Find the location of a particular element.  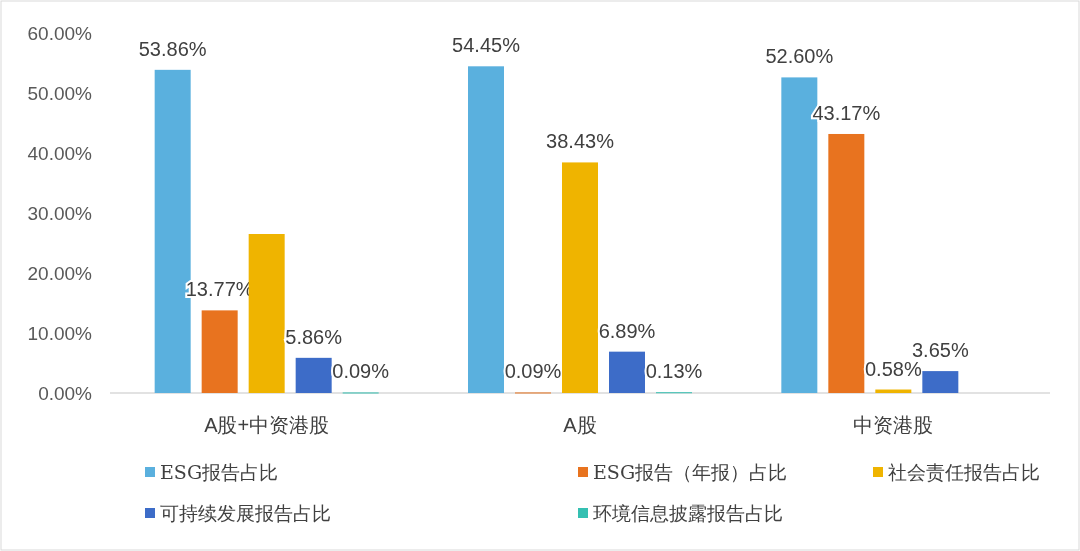

x-tick-label: A股+中资港股 is located at coordinates (267, 425).